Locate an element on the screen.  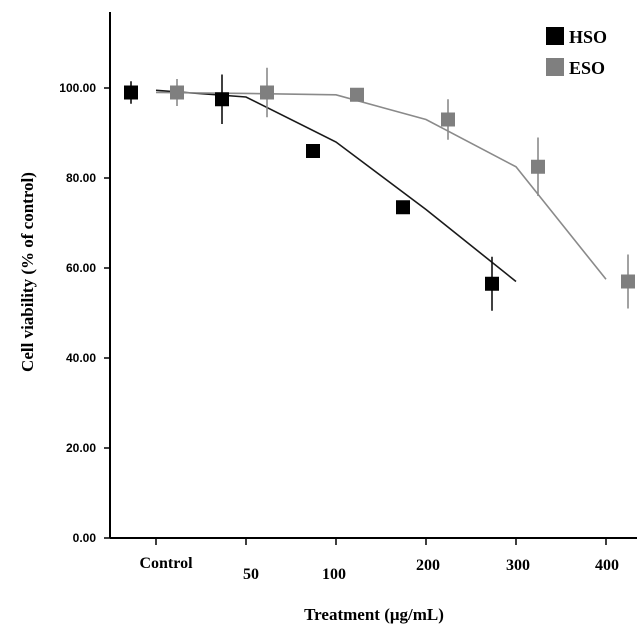
x-axis-title: Treatment (μg/mL) is located at coordinates (374, 614).